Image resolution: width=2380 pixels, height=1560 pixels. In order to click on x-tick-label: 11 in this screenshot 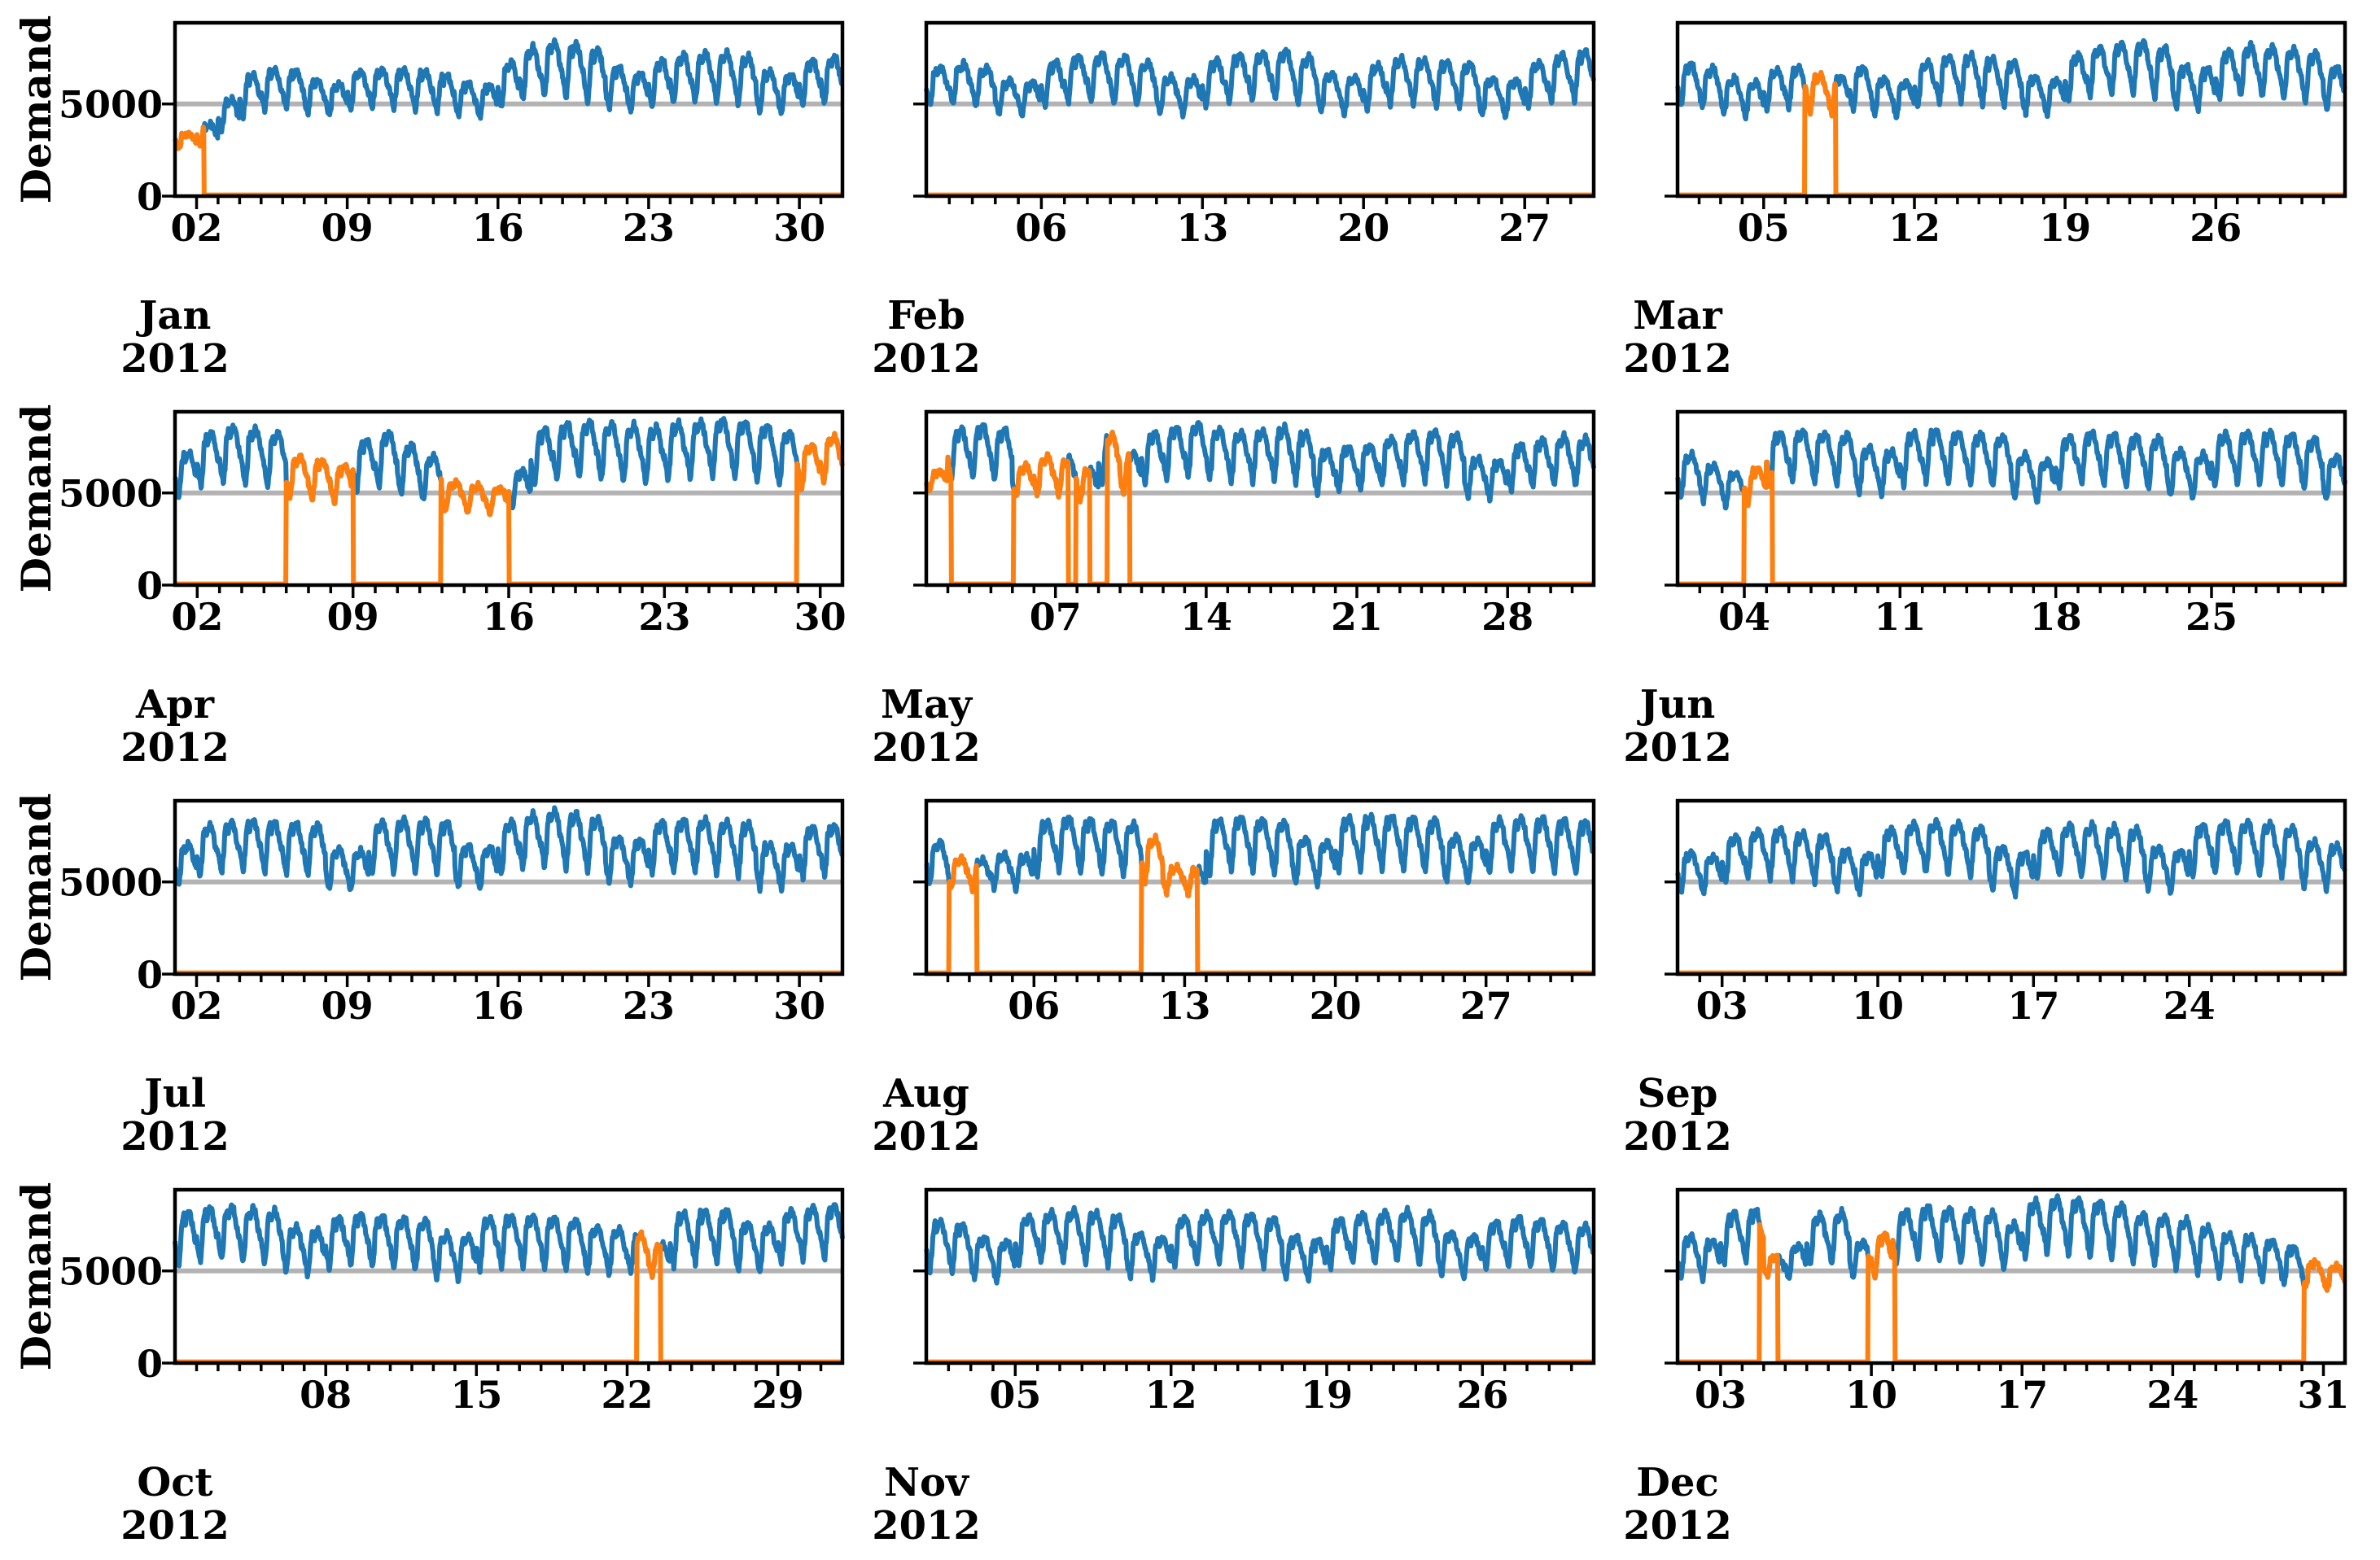, I will do `click(1900, 617)`.